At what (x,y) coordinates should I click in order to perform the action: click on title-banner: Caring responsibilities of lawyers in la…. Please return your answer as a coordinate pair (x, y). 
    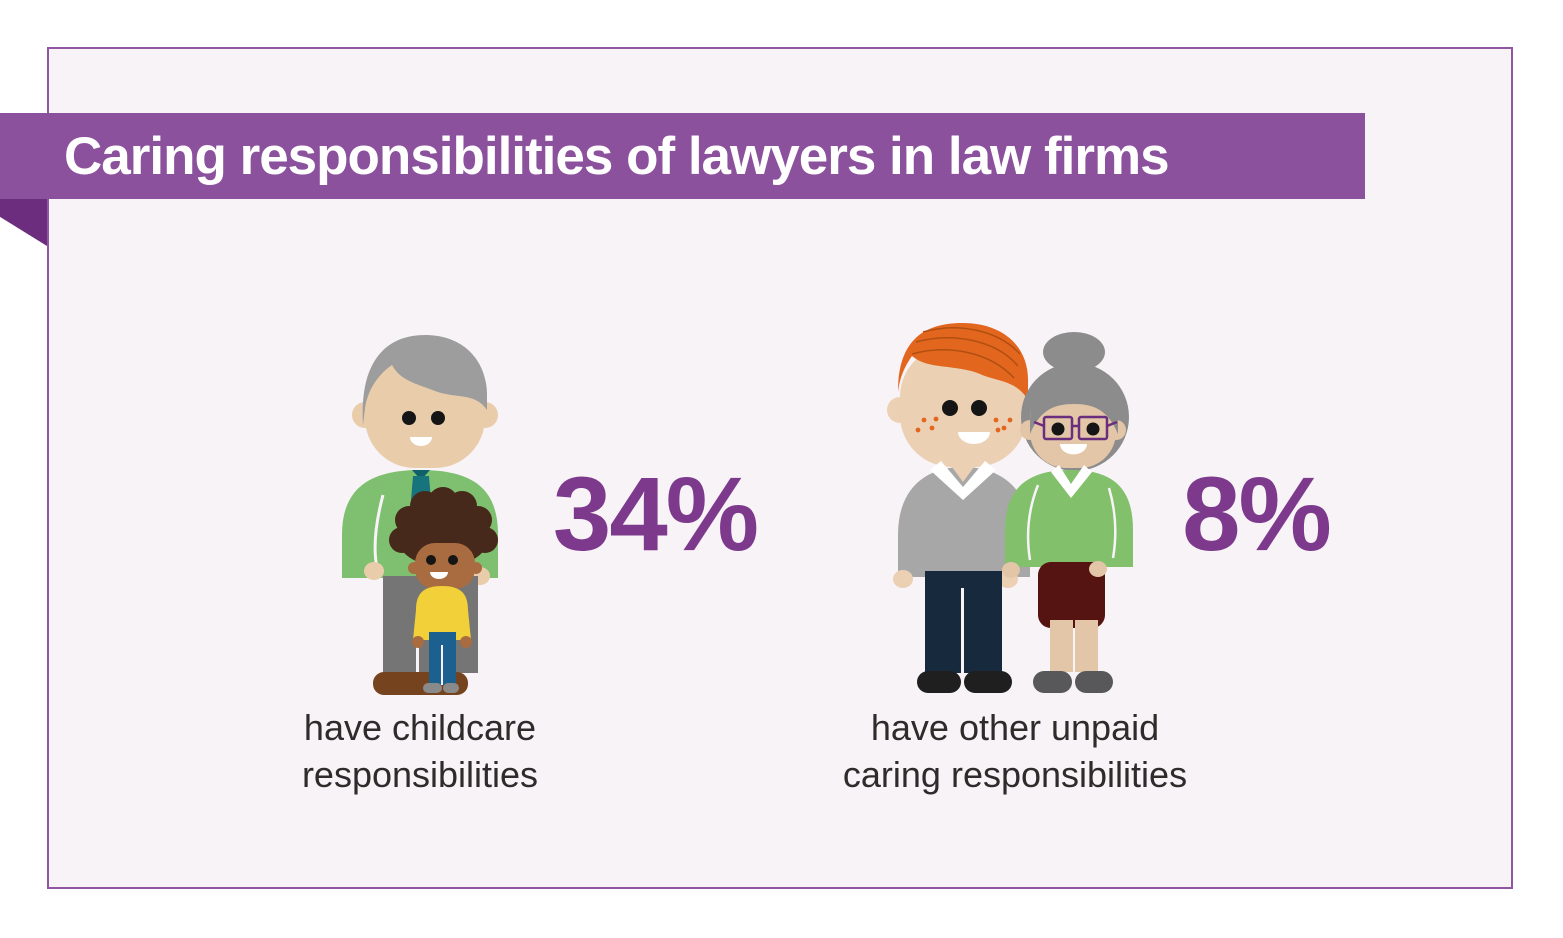
    Looking at the image, I should click on (682, 156).